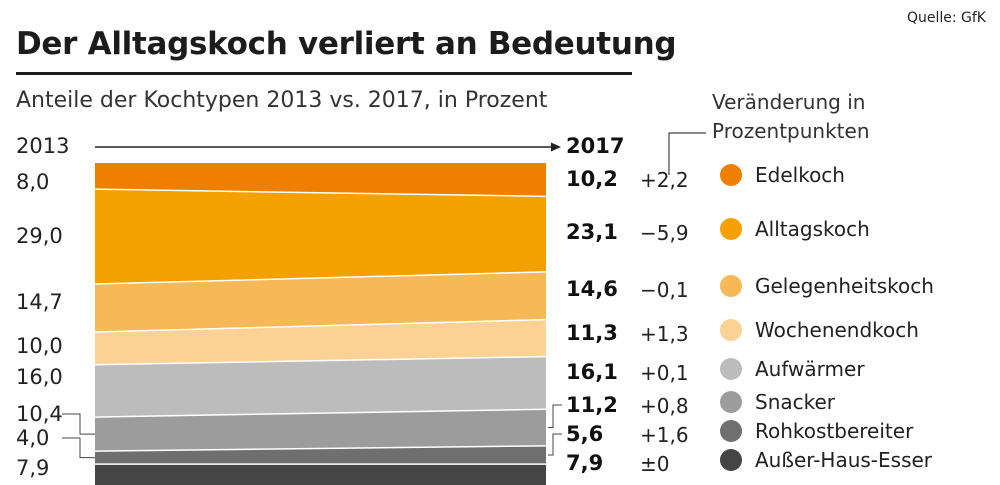  What do you see at coordinates (585, 434) in the screenshot?
I see `value-2017-rohkostbereiter: 5,6` at bounding box center [585, 434].